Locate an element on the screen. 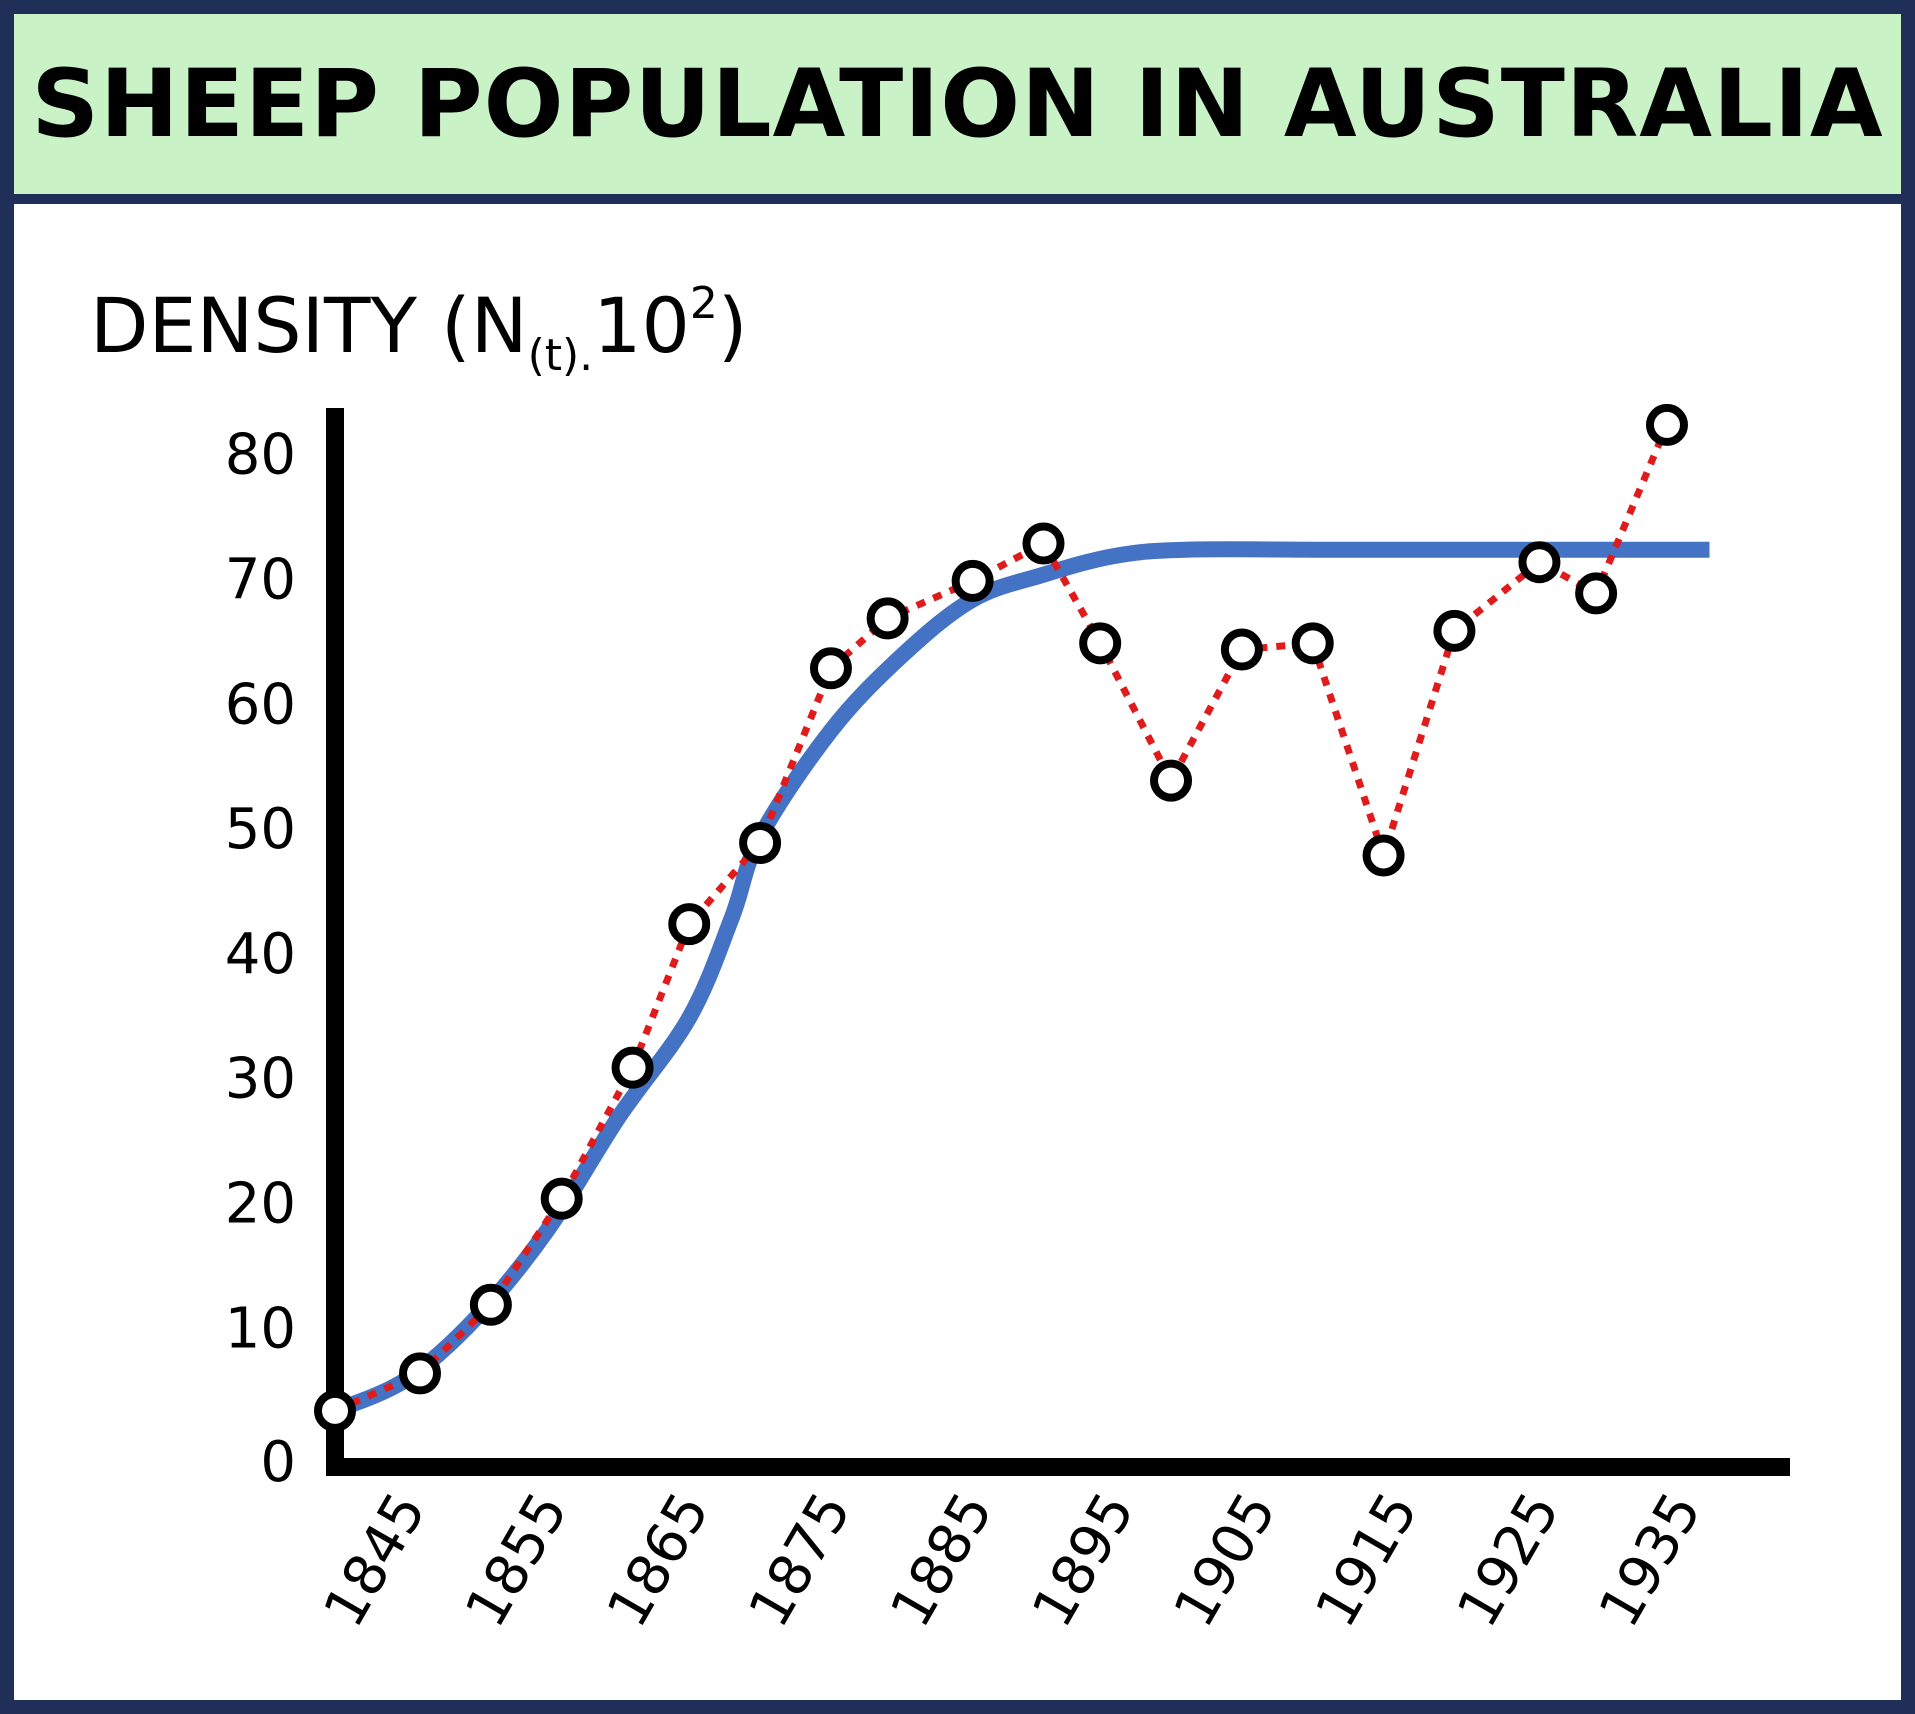 This screenshot has height=1714, width=1915. y-axis-label-subscript: (t). is located at coordinates (560, 355).